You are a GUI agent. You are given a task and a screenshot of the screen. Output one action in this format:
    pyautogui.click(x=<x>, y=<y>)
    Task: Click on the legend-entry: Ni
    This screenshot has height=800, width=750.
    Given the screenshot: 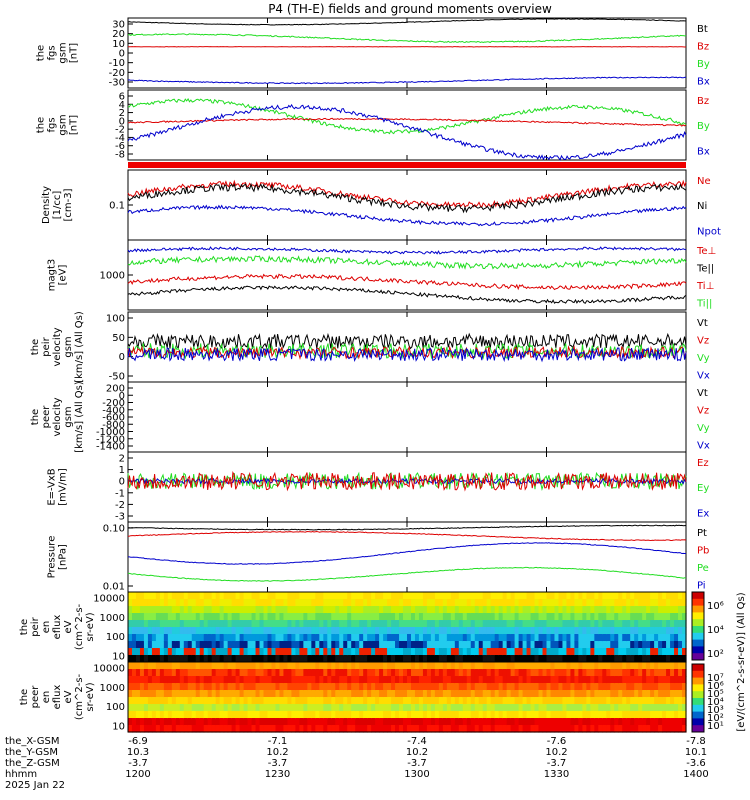 What is the action you would take?
    pyautogui.click(x=702, y=206)
    